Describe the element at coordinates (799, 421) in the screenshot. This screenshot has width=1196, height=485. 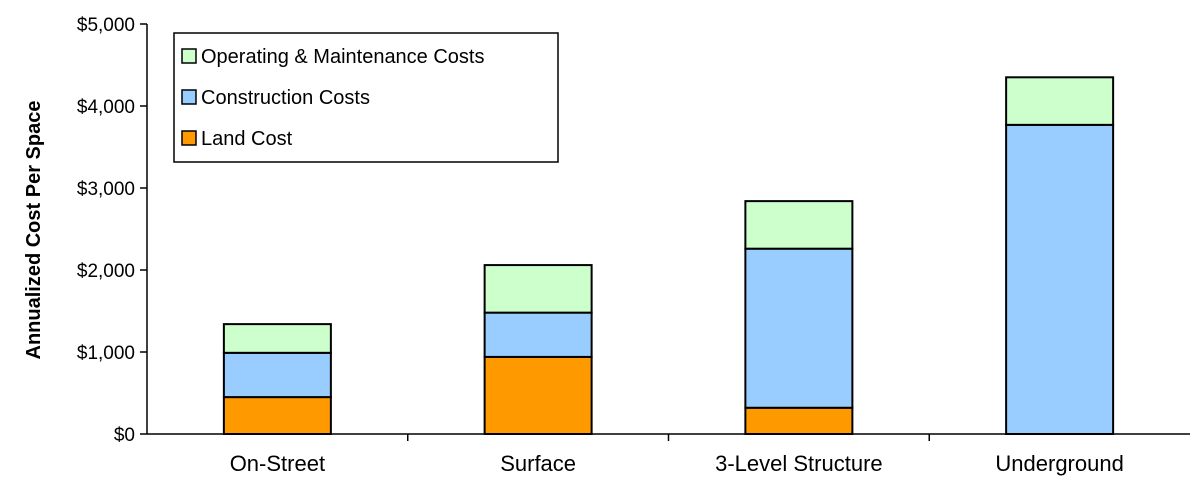
I see `bar-land-cost-3-level-structure` at that location.